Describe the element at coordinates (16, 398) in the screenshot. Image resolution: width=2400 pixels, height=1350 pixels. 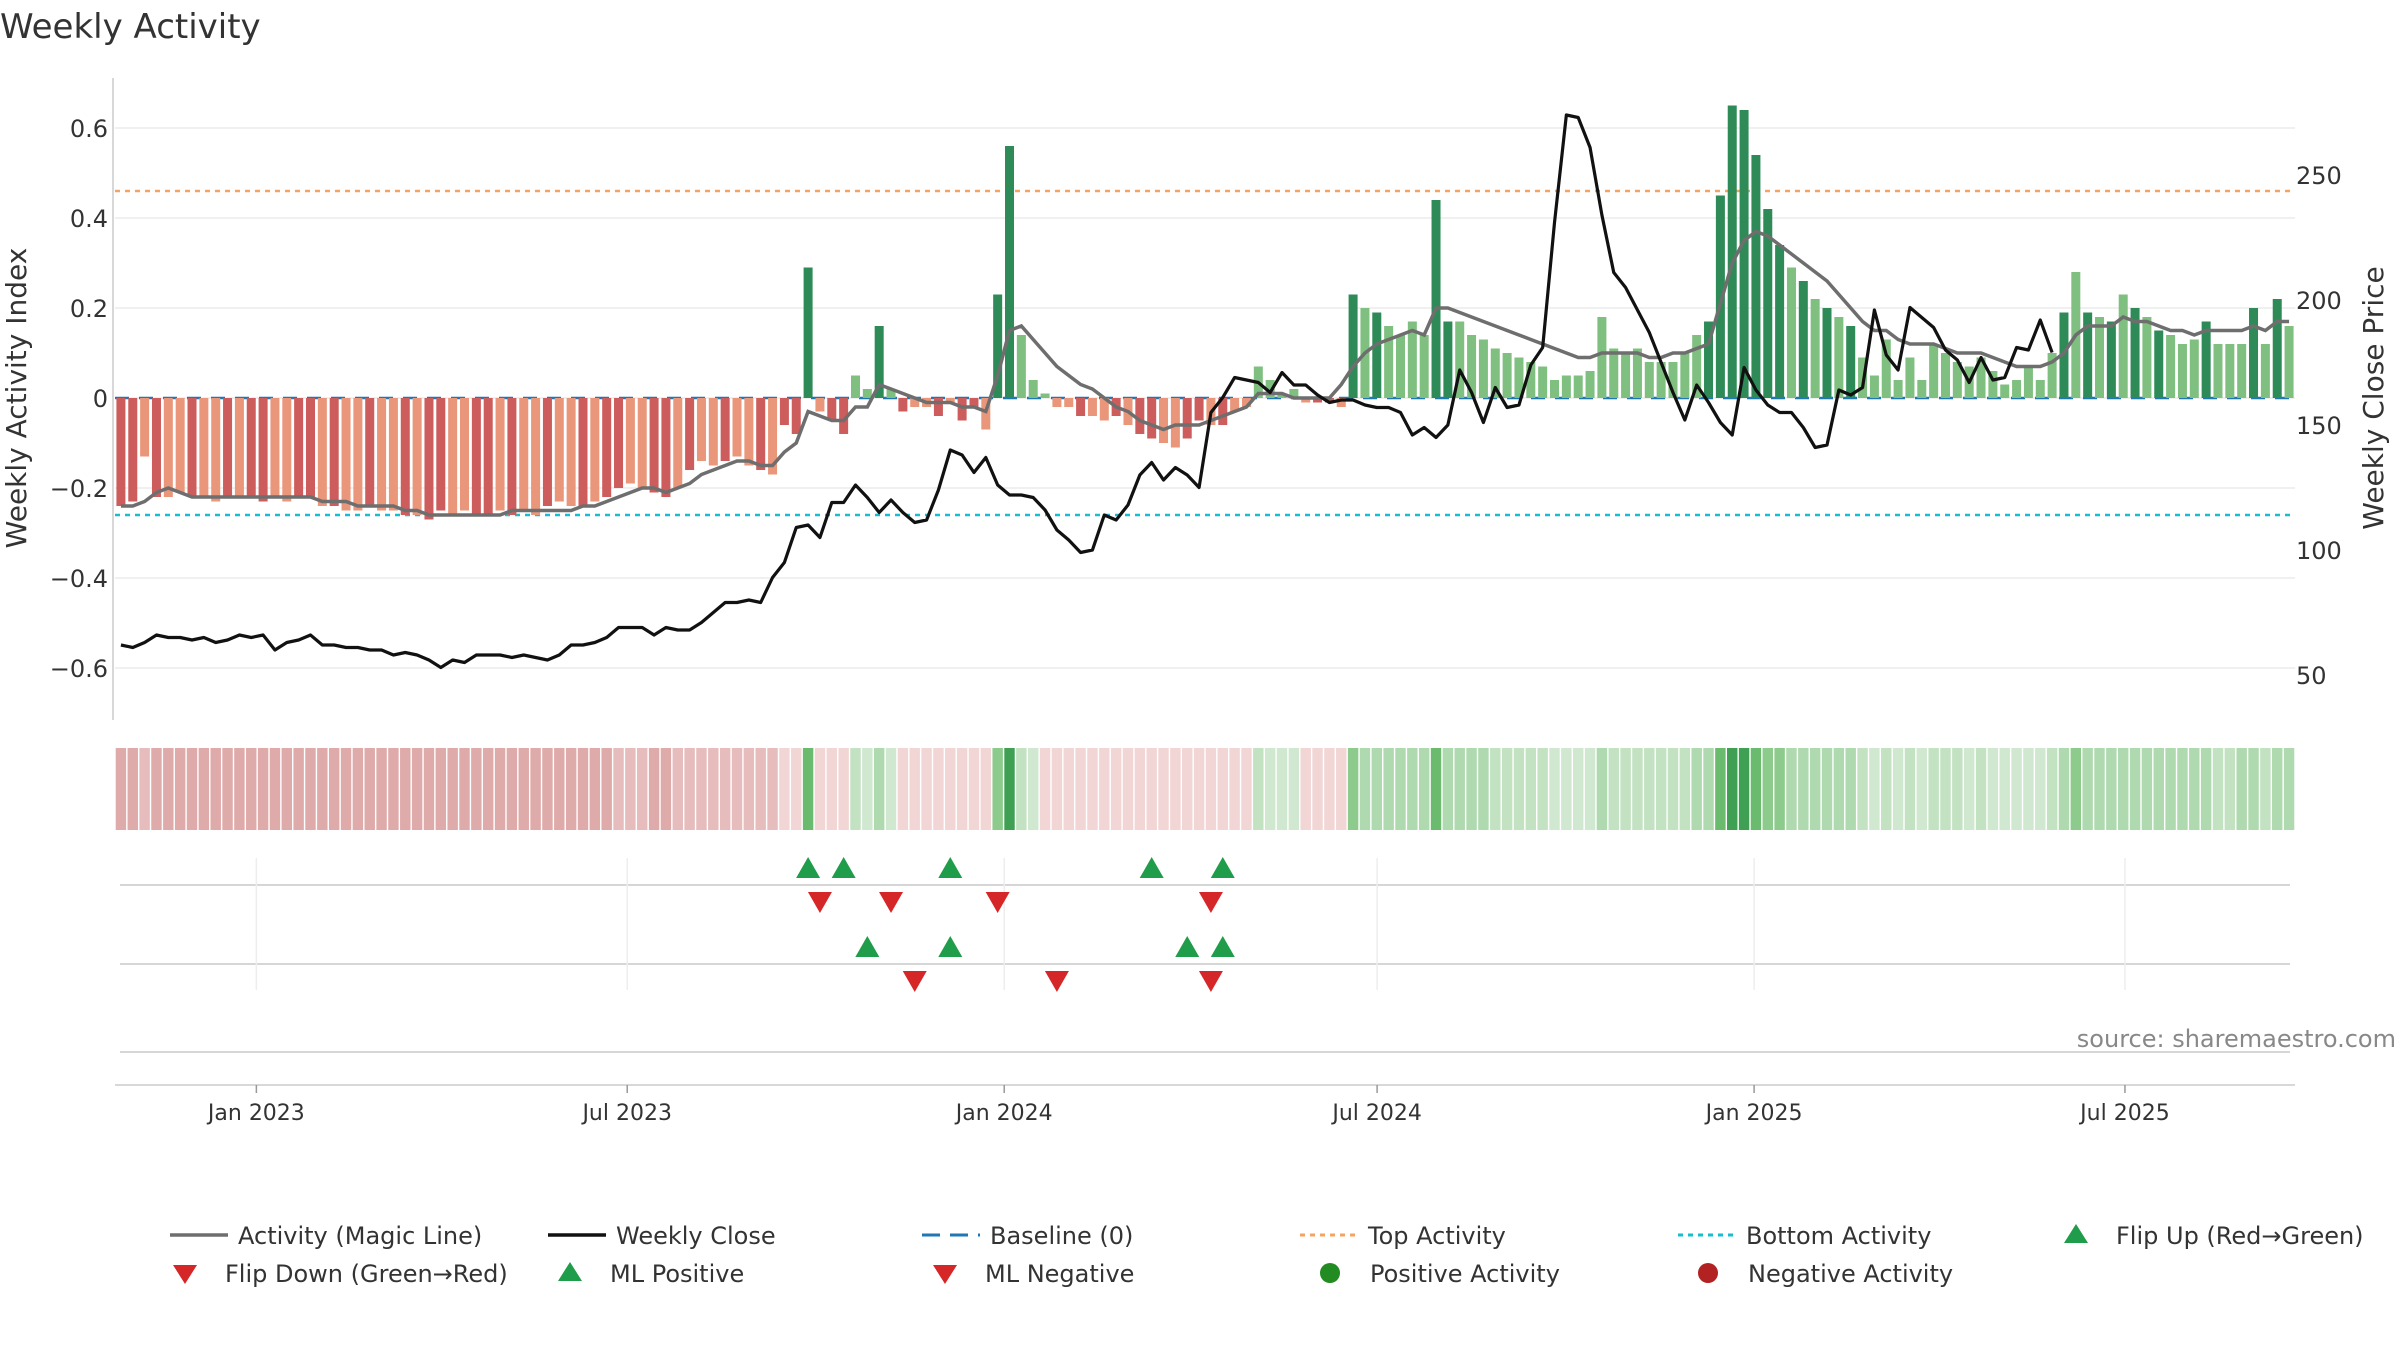
I see `y-axis-label-left: Weekly Activity Index` at that location.